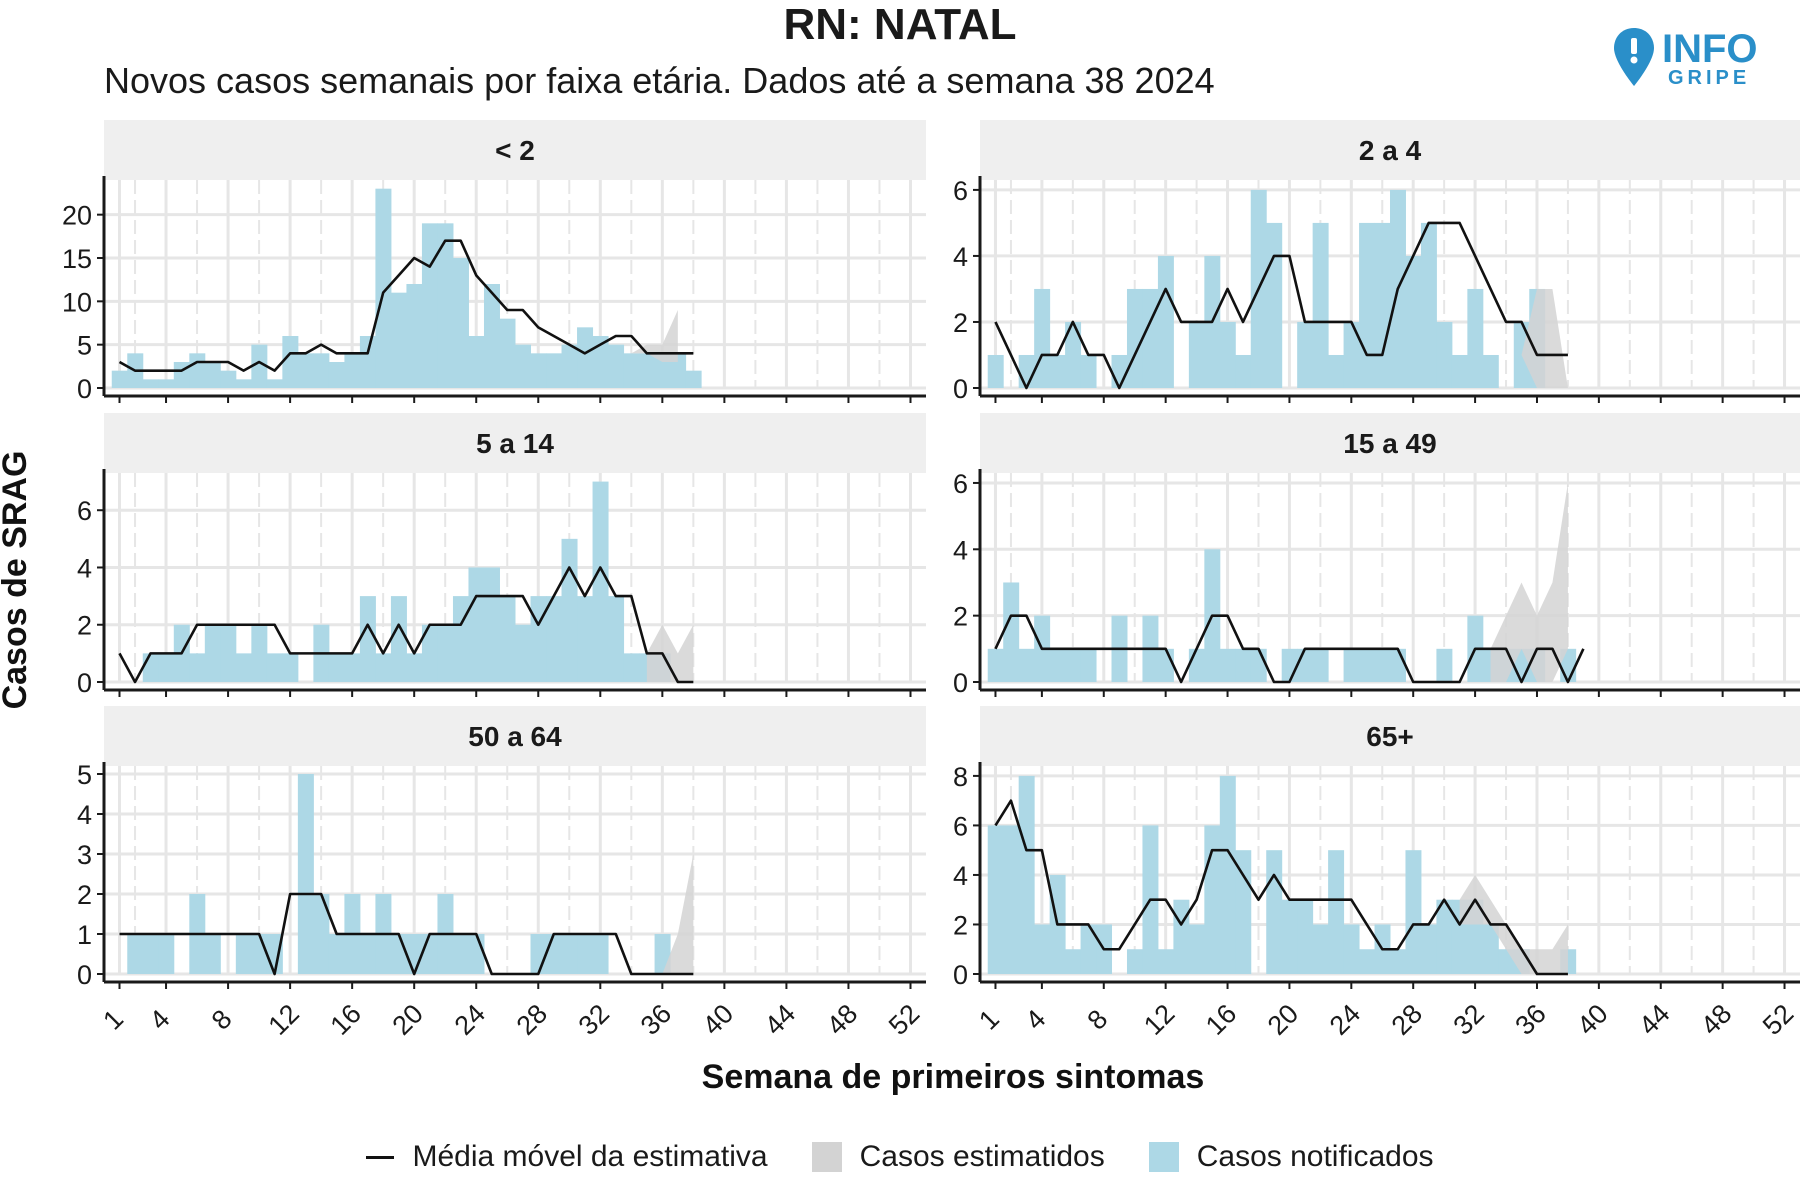 This screenshot has width=1800, height=1200. Describe the element at coordinates (842, 1019) in the screenshot. I see `x-tick-label: 48` at that location.